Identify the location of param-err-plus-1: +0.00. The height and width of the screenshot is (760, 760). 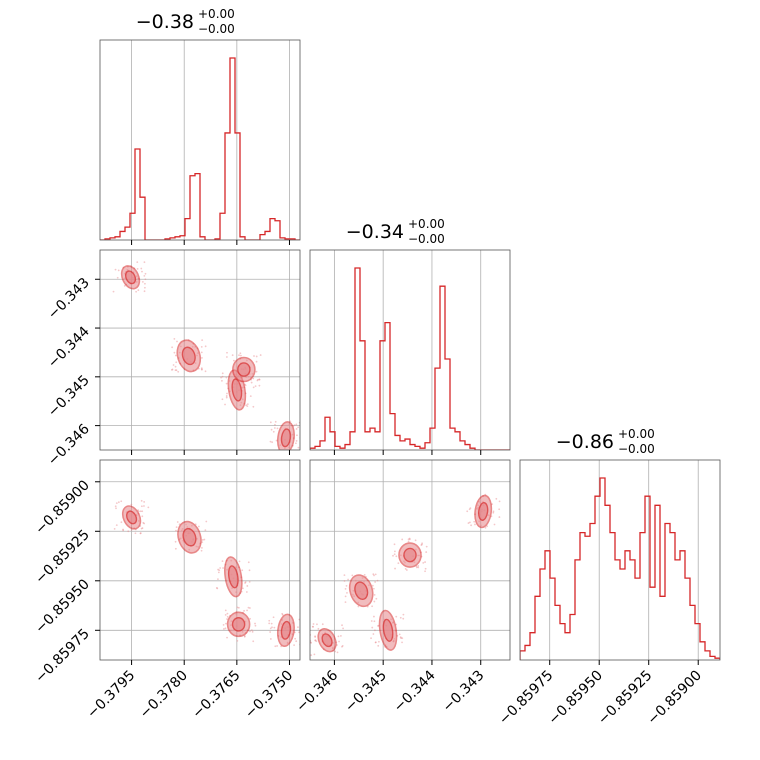
(426, 224).